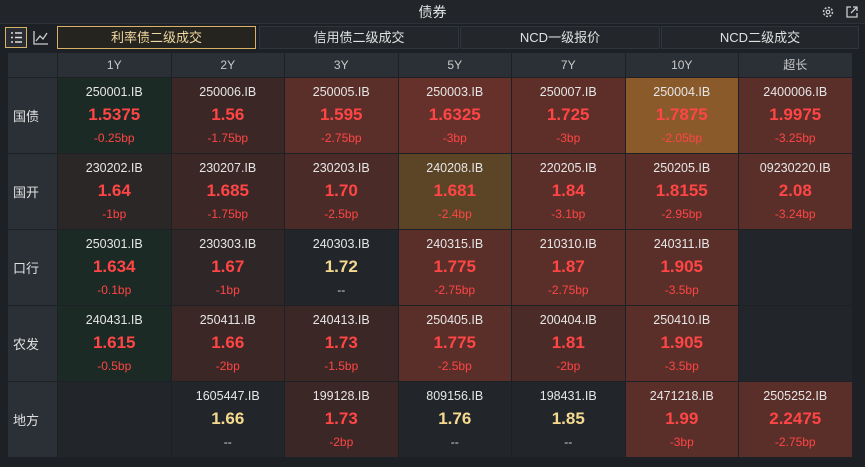 The height and width of the screenshot is (467, 865). I want to click on bond-cell: 2505252.IB 2.2475 -2.75bp, so click(795, 419).